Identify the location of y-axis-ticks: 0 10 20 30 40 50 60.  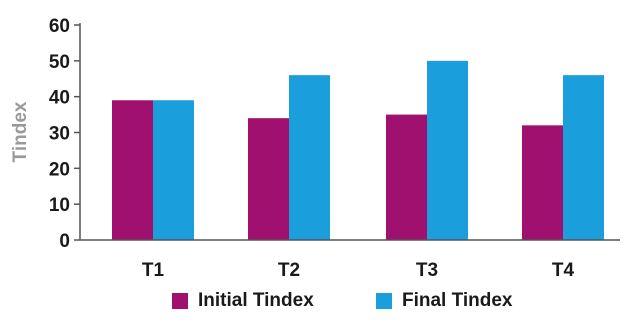
(64, 134).